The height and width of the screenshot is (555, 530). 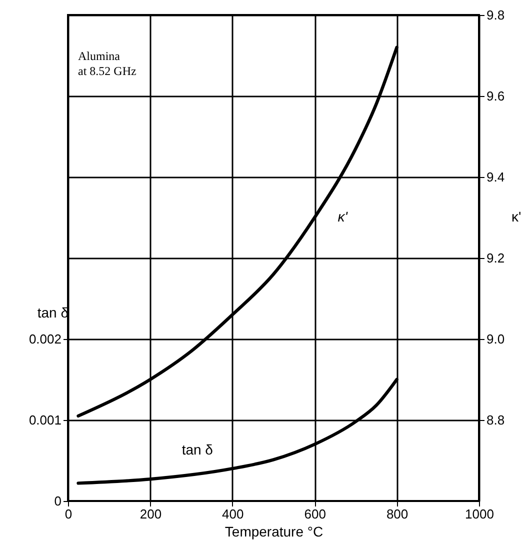 I want to click on y2-tick-label: 9.2, so click(x=495, y=258).